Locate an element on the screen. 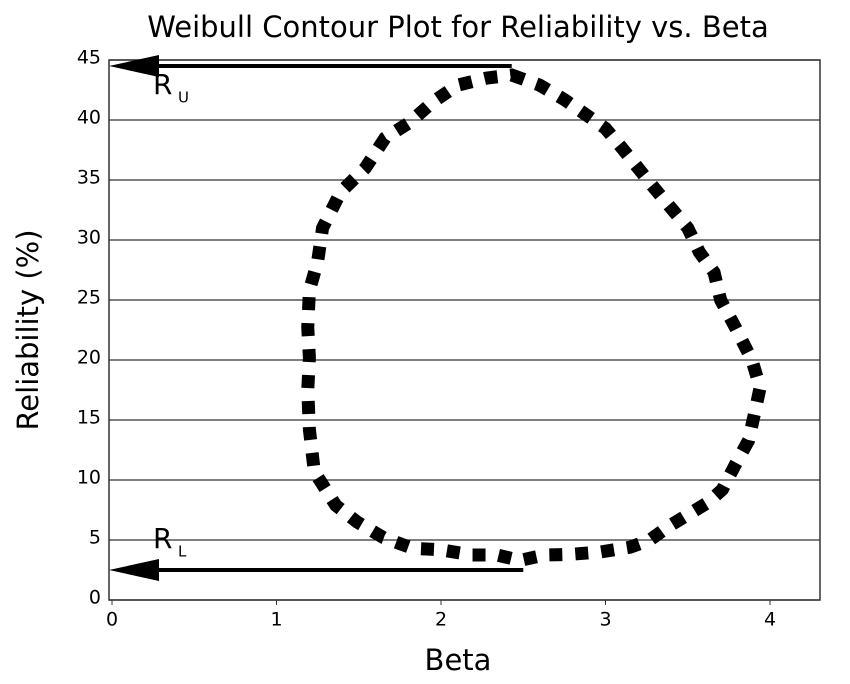  y-tick-label: 5 is located at coordinates (95, 538).